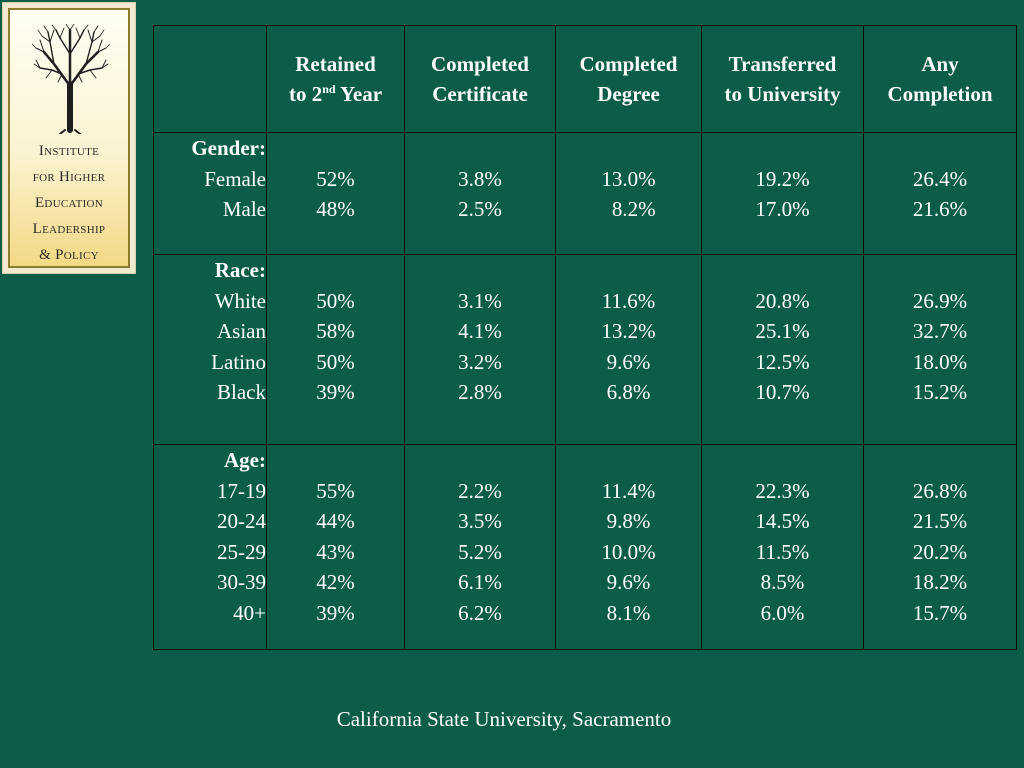  Describe the element at coordinates (628, 551) in the screenshot. I see `value: 10.0%` at that location.